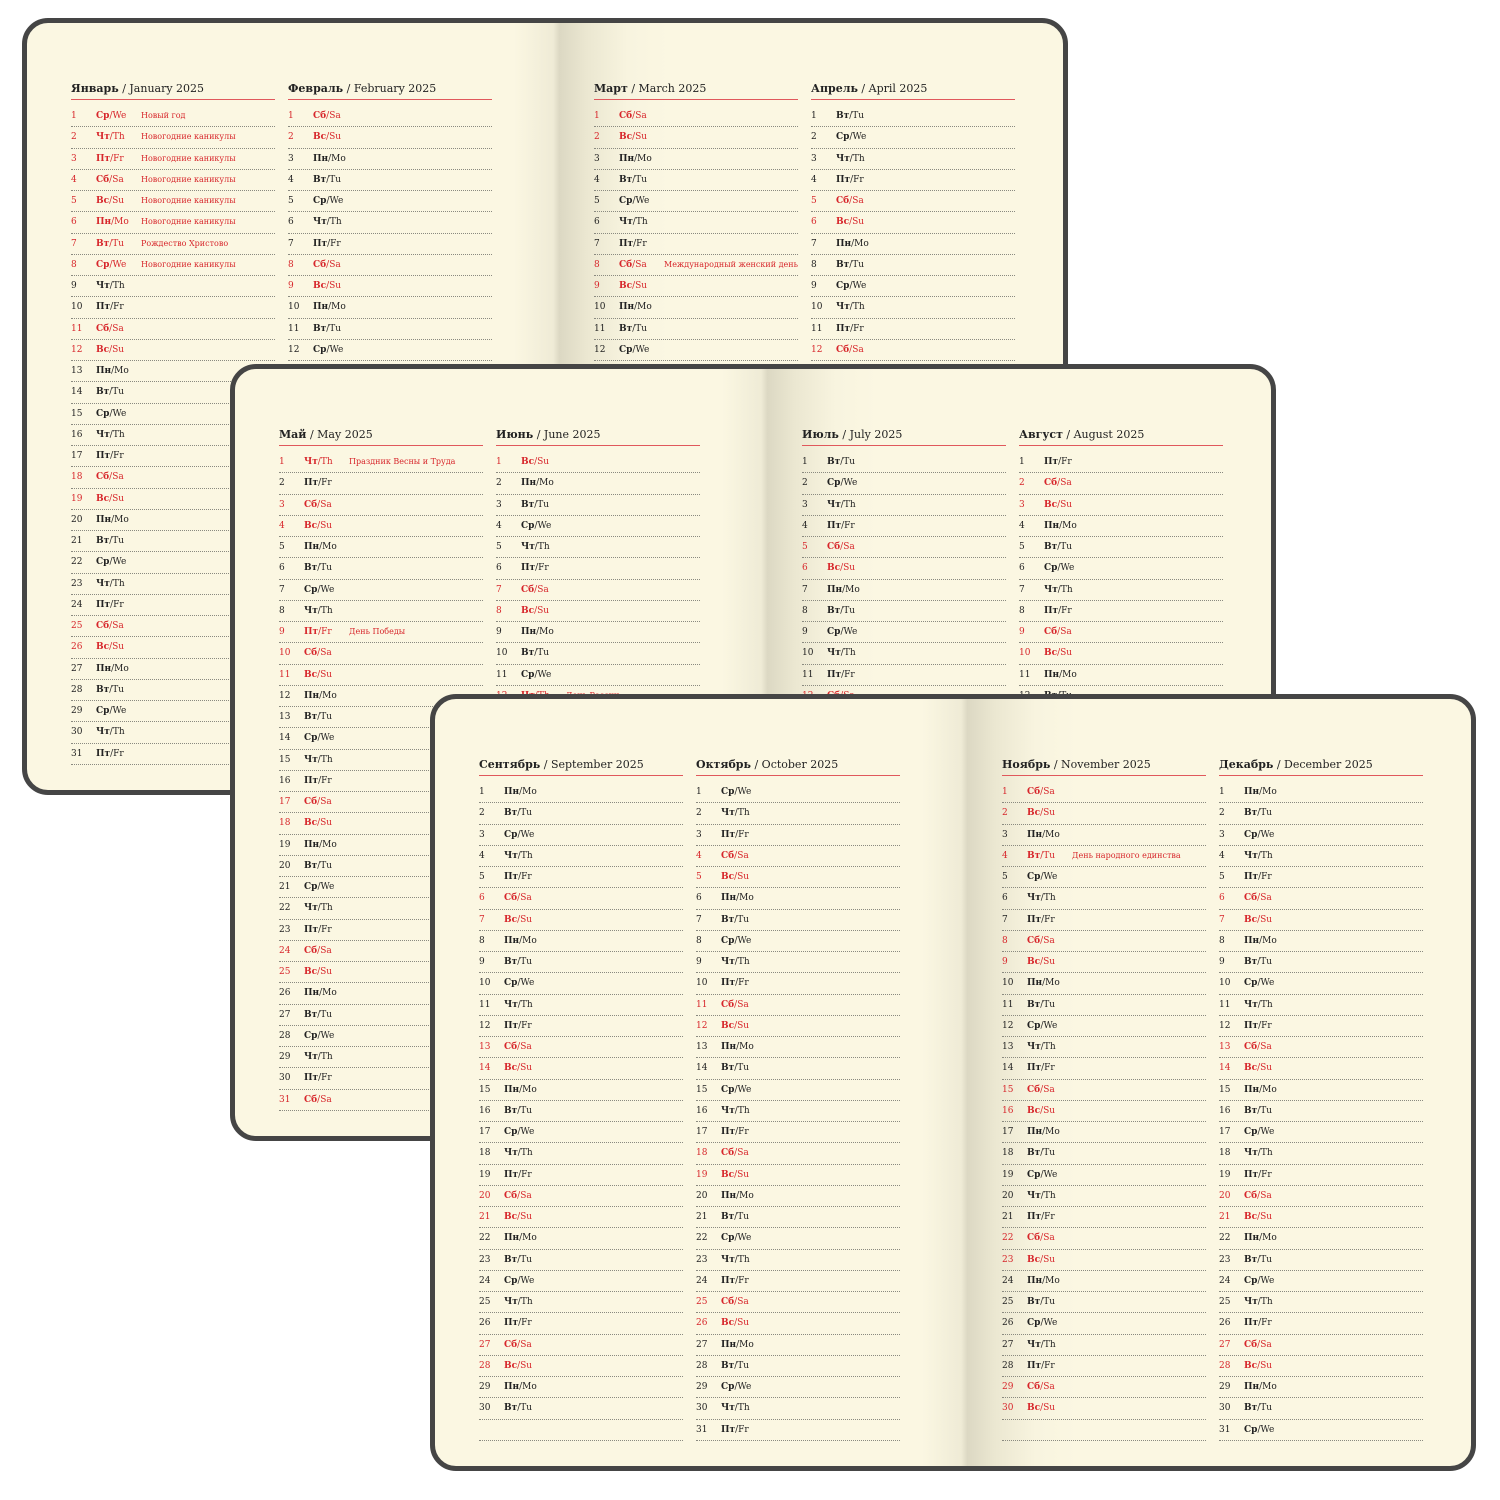  Describe the element at coordinates (485, 1132) in the screenshot. I see `day-number: 17` at that location.